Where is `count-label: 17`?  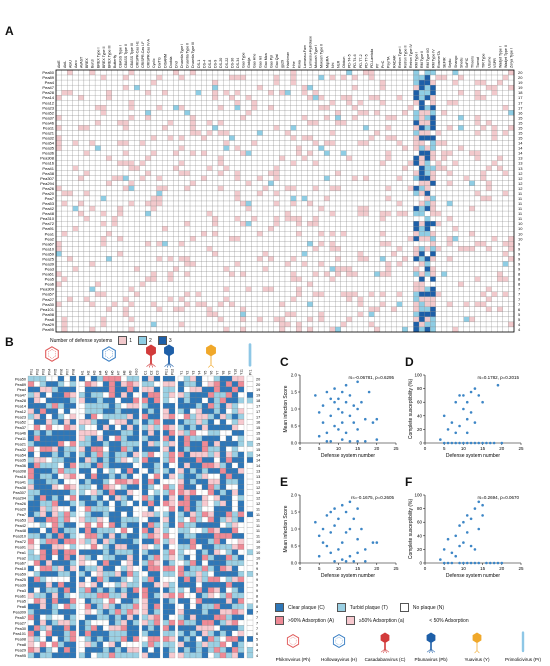 count-label: 17 is located at coordinates (520, 102).